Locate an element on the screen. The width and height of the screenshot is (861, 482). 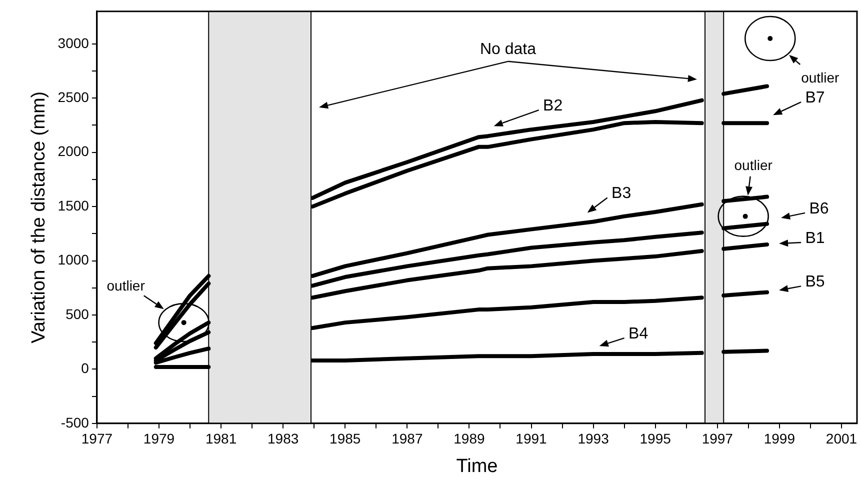
legend-label: B2 is located at coordinates (553, 105).